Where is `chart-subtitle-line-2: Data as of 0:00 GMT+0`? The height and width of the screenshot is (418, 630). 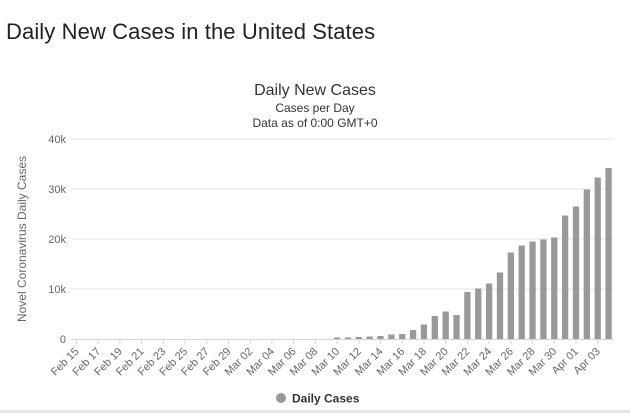 chart-subtitle-line-2: Data as of 0:00 GMT+0 is located at coordinates (314, 123).